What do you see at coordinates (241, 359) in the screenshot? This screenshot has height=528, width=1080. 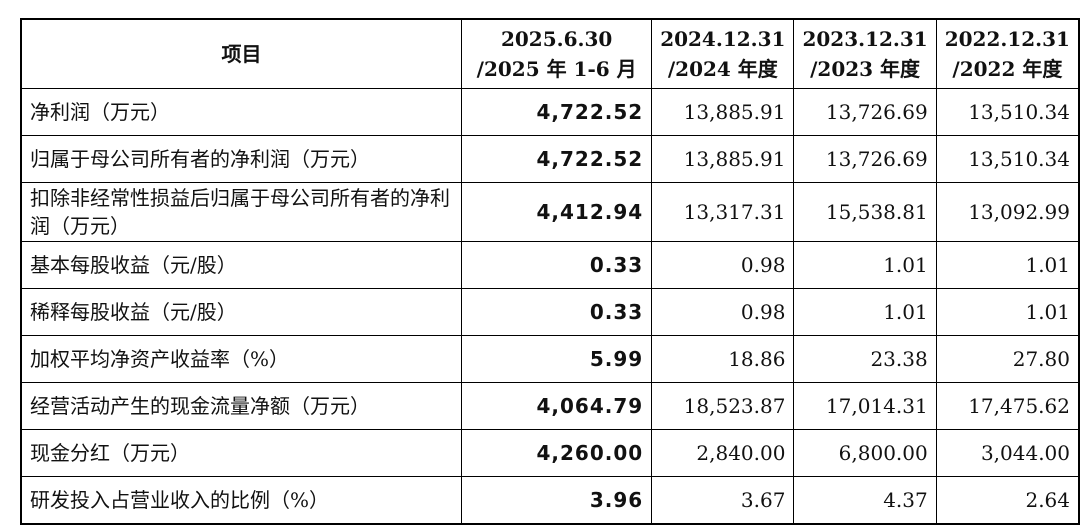 I see `item-cell: 加权平均净资产收益率（%）` at bounding box center [241, 359].